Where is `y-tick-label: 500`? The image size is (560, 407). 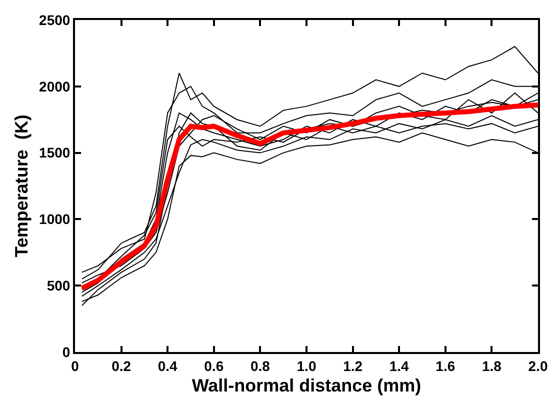
y-tick-label: 500 is located at coordinates (58, 286).